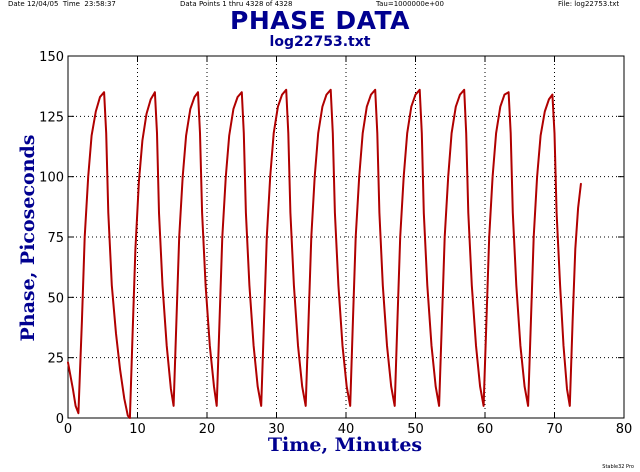 Image resolution: width=640 pixels, height=472 pixels. I want to click on y-tick-label: 0, so click(60, 419).